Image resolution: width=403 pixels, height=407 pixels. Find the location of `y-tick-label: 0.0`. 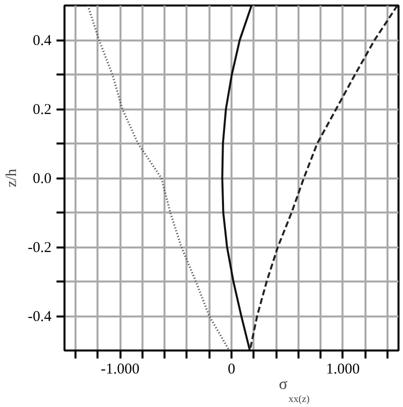

y-tick-label: 0.0 is located at coordinates (42, 179).